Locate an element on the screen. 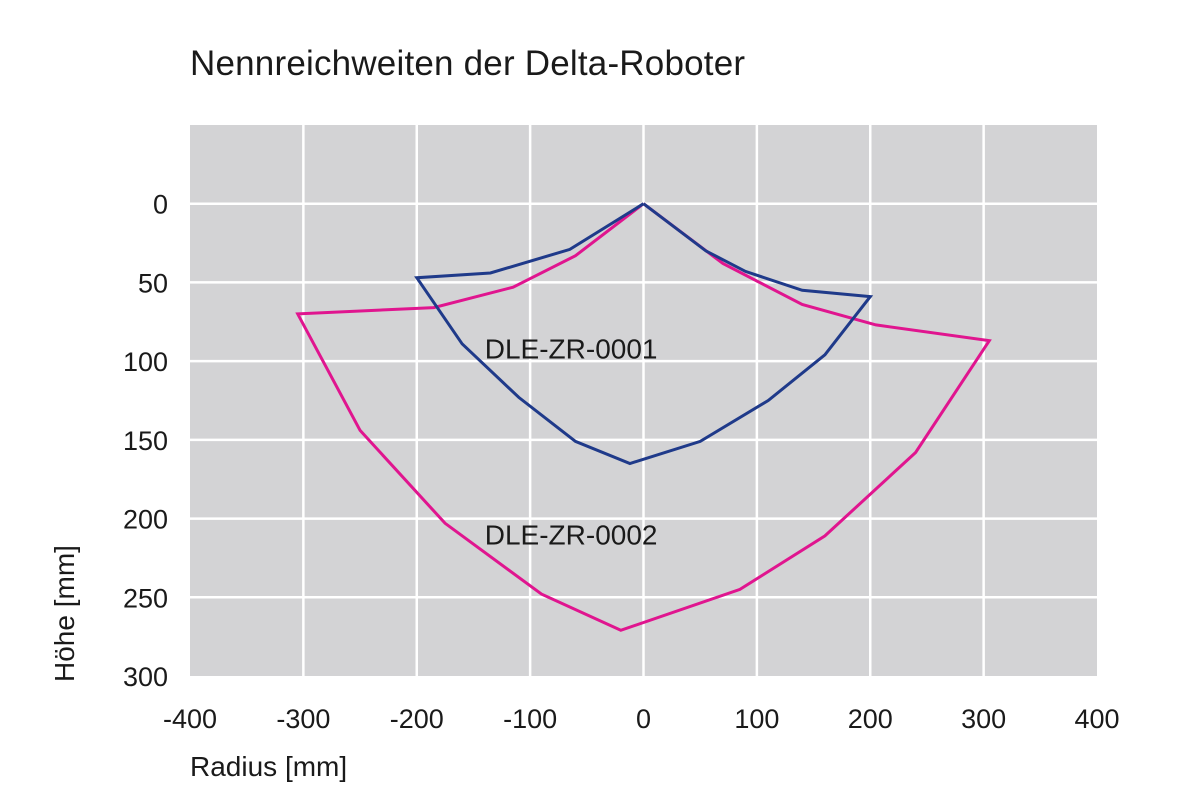 The width and height of the screenshot is (1200, 810). x-tick-label: 200 is located at coordinates (870, 719).